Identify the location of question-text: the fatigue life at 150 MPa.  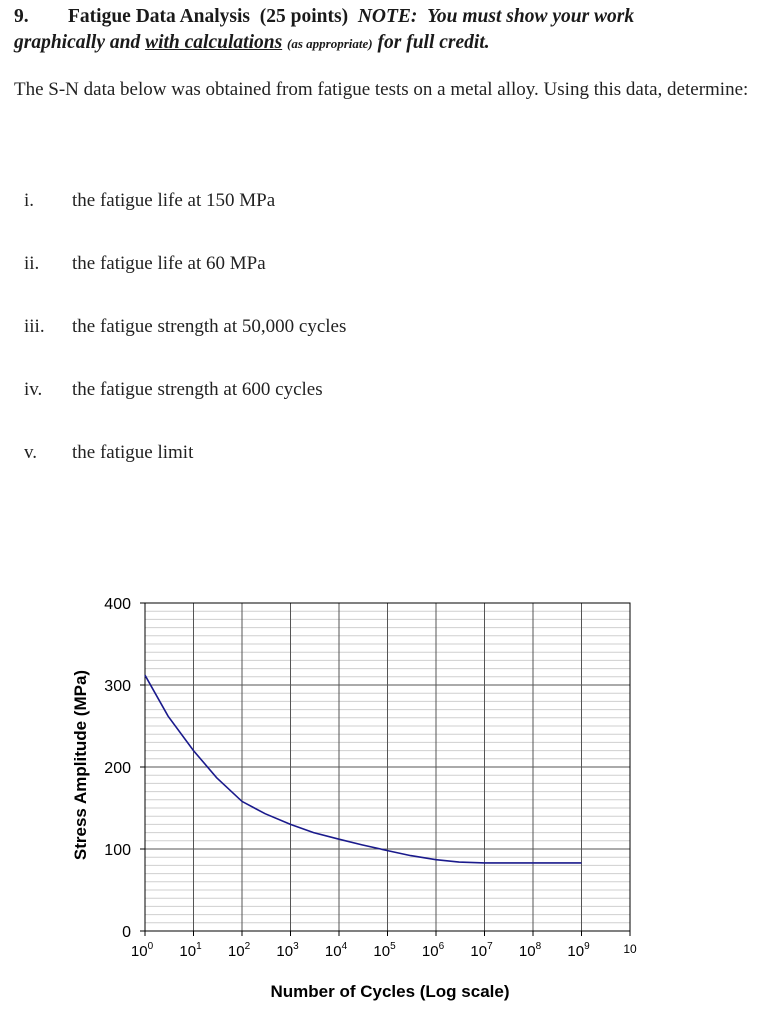
(174, 200).